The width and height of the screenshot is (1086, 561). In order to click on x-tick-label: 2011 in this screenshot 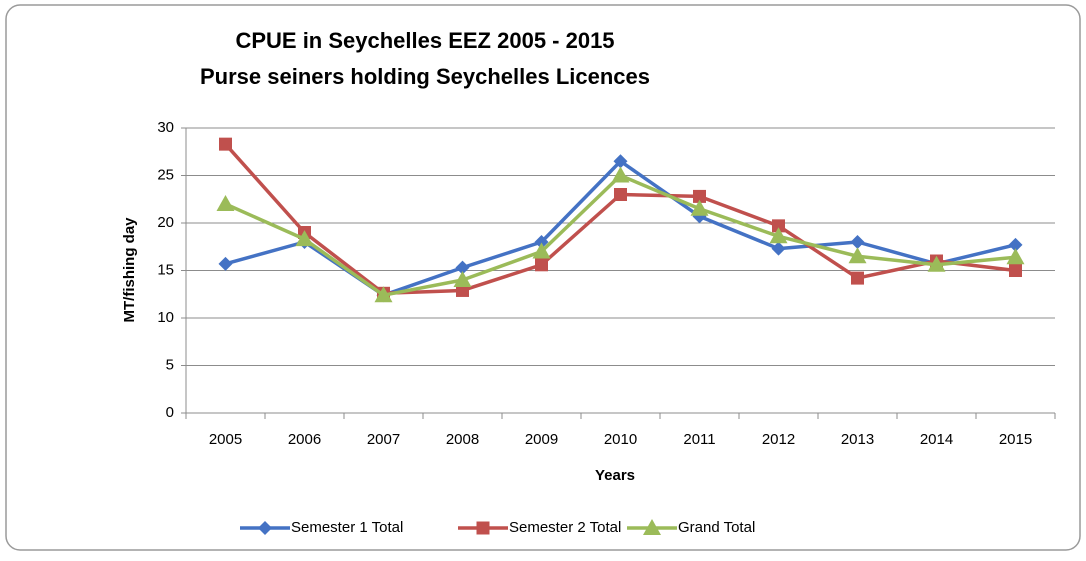, I will do `click(699, 439)`.